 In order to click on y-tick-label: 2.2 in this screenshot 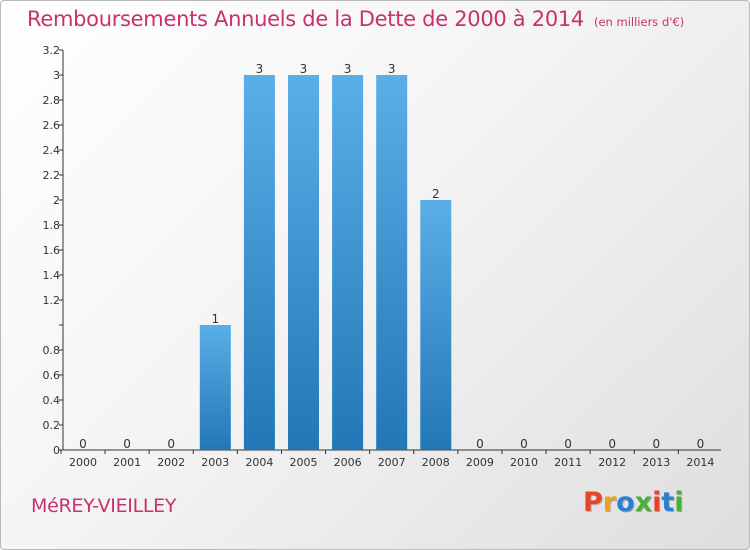, I will do `click(52, 175)`.